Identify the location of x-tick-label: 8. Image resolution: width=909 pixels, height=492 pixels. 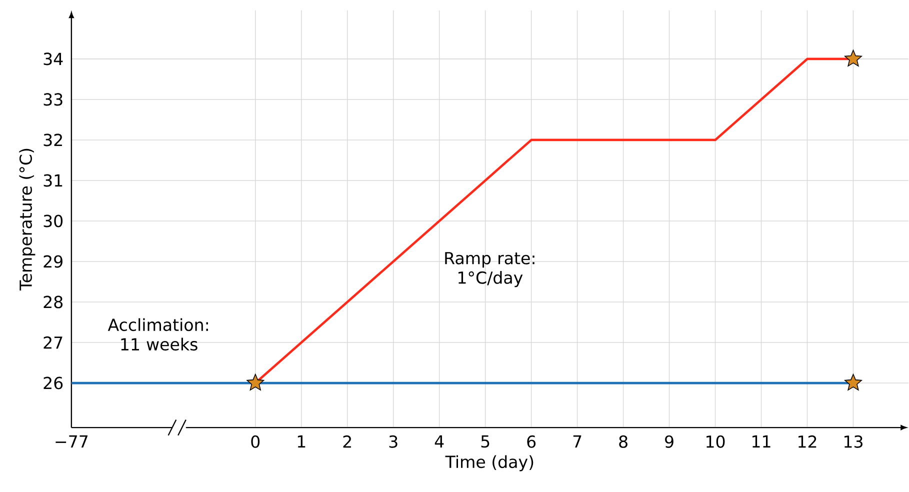
(623, 441).